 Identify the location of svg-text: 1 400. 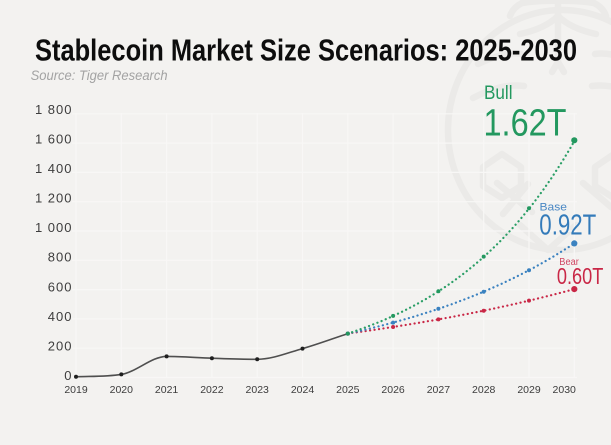
(54, 168).